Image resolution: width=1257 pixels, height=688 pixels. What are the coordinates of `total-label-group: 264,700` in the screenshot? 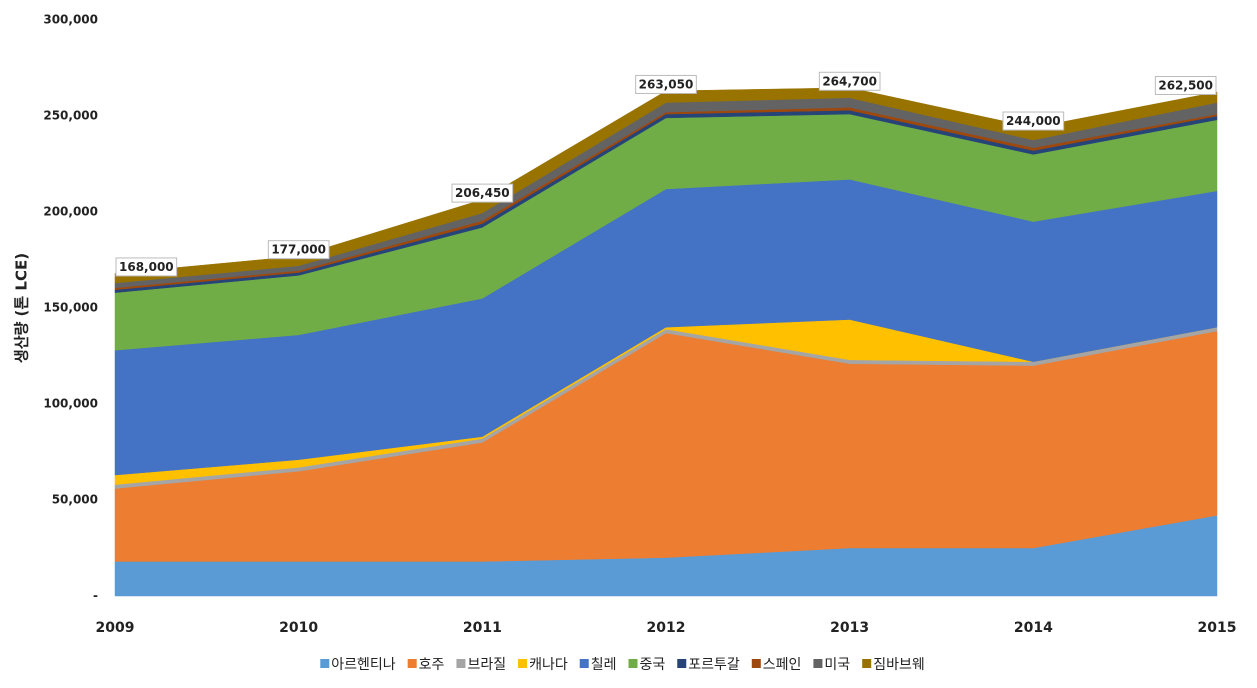 It's located at (849, 81).